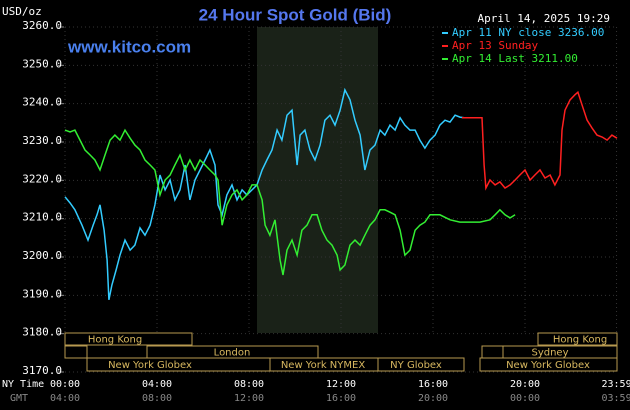  I want to click on x-tick-label: 08:00, so click(249, 384).